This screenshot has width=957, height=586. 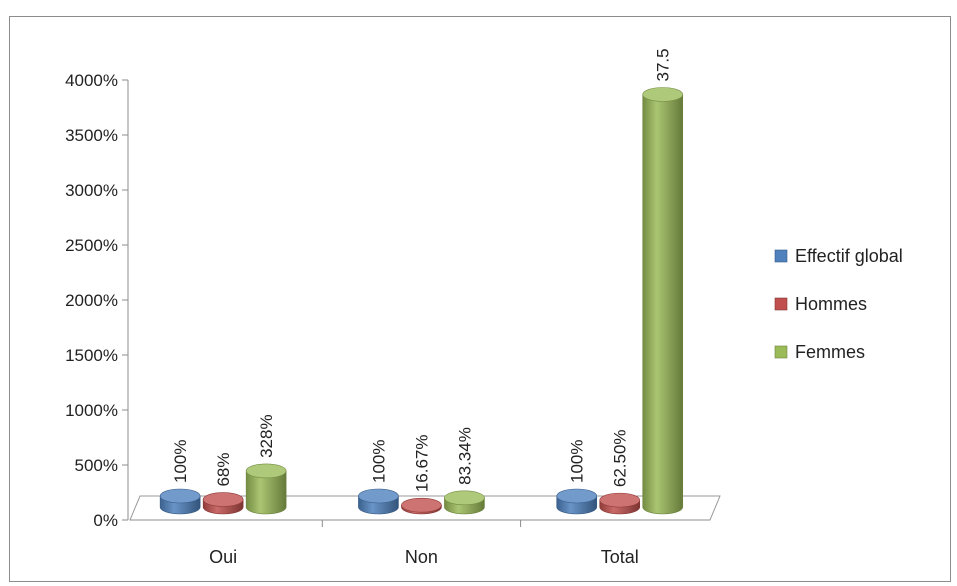 I want to click on x-axis: Oui Non Total, so click(x=424, y=543).